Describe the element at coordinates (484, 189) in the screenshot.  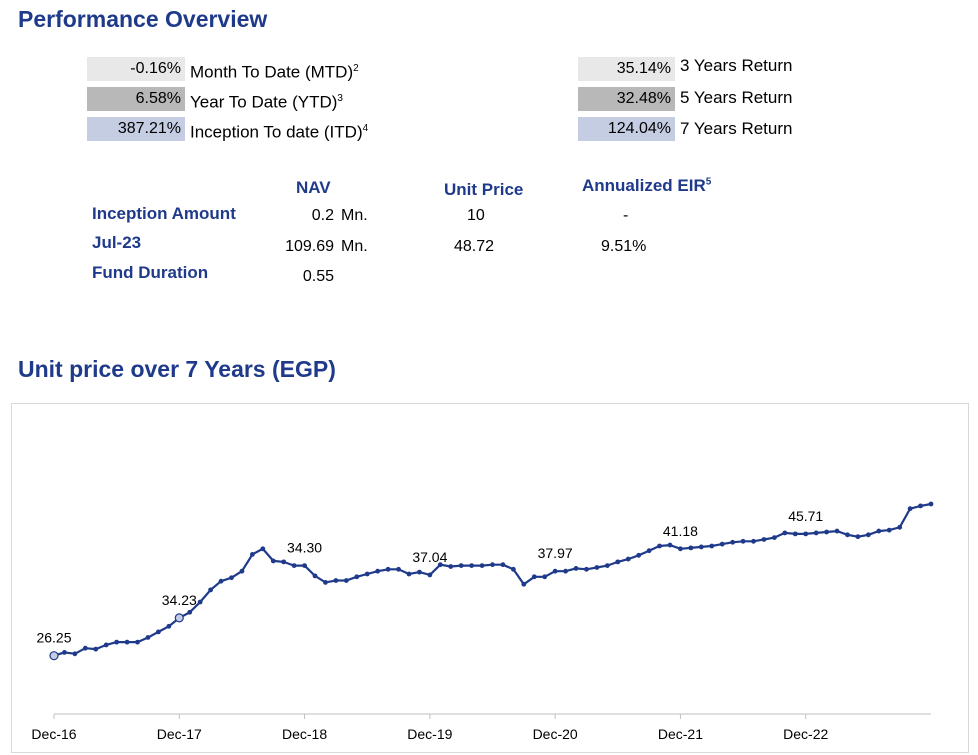
I see `unit-price-header: Unit Price` at that location.